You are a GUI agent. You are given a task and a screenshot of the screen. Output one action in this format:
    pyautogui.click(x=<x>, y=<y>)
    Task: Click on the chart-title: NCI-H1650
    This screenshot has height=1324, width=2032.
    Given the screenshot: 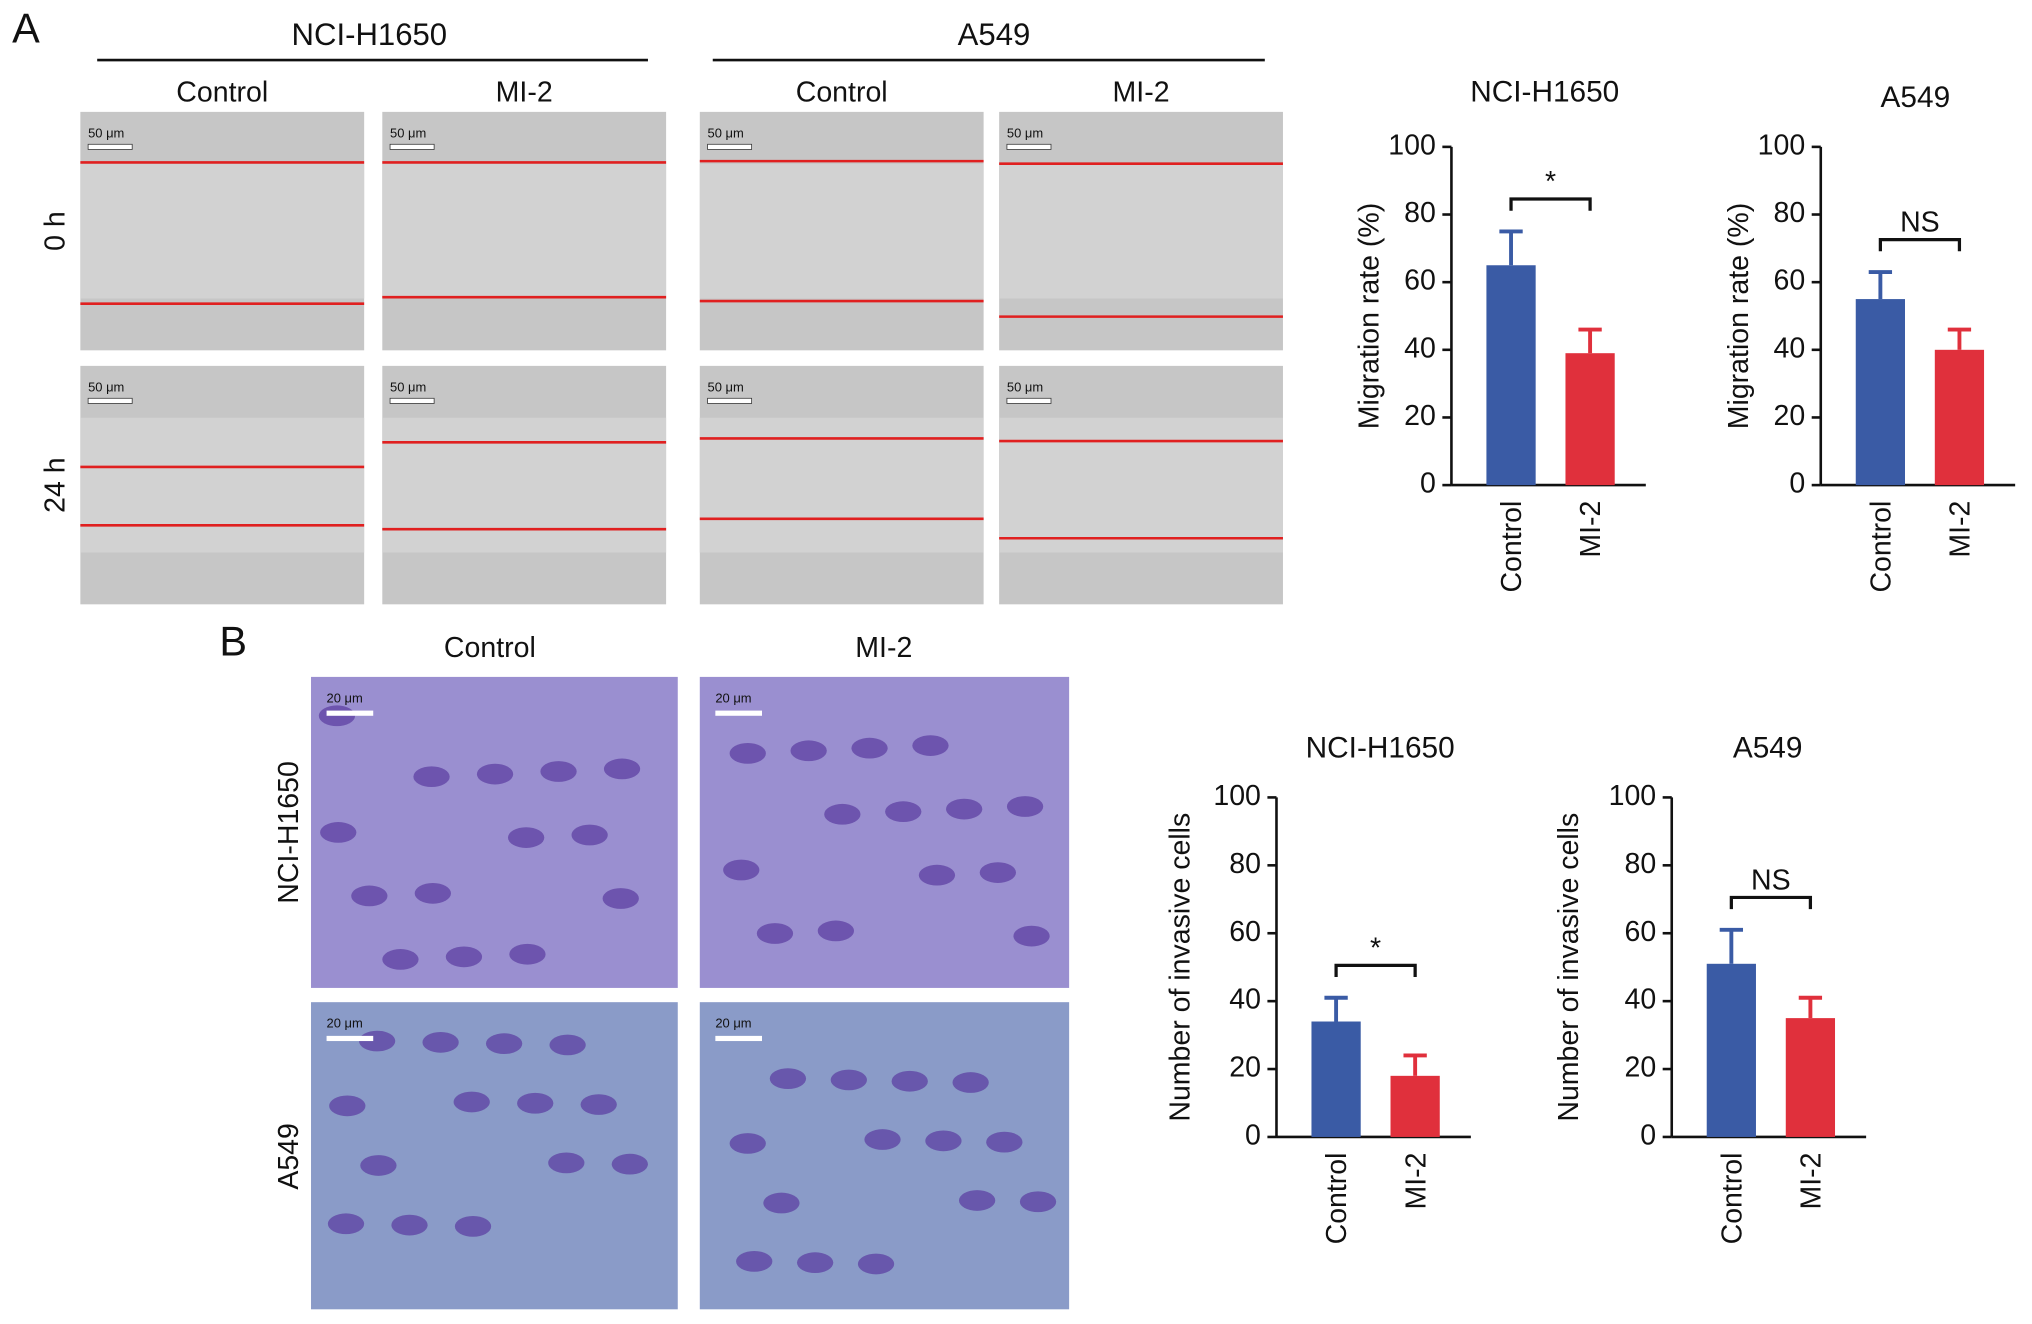 What is the action you would take?
    pyautogui.click(x=1544, y=92)
    